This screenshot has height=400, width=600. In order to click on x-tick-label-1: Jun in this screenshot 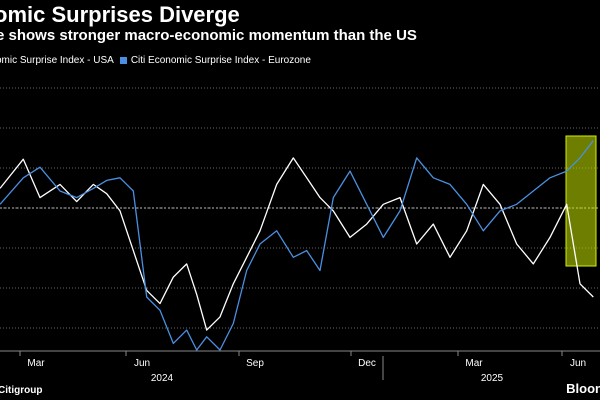, I will do `click(142, 363)`.